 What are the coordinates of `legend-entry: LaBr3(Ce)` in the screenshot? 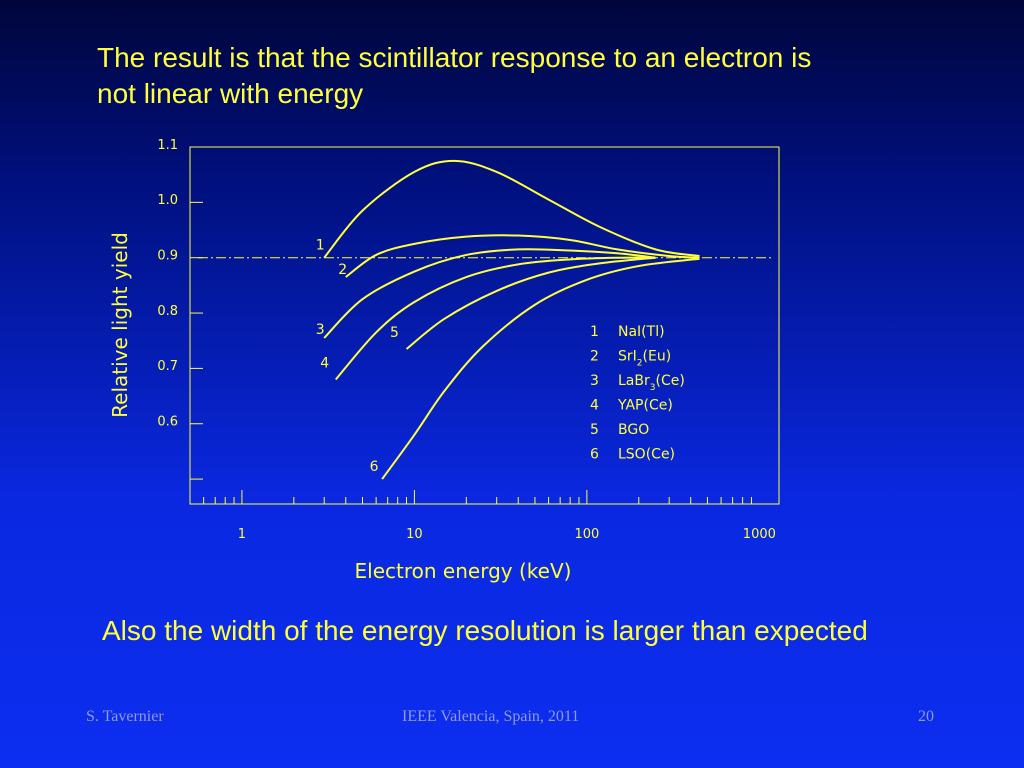 It's located at (651, 383).